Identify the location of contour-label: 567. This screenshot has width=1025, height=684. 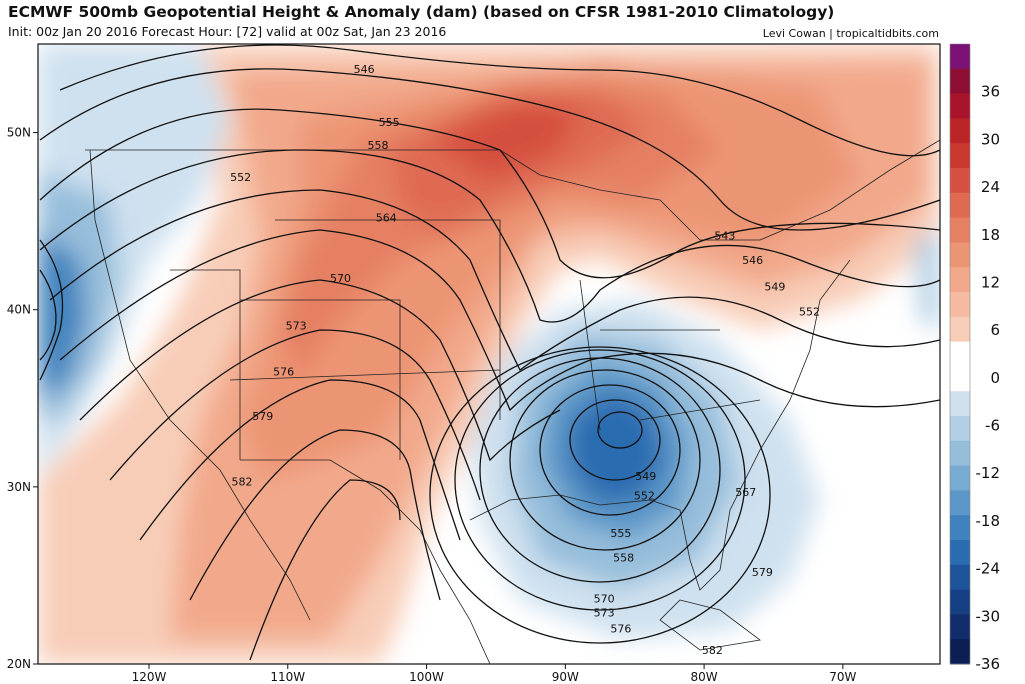
(745, 492).